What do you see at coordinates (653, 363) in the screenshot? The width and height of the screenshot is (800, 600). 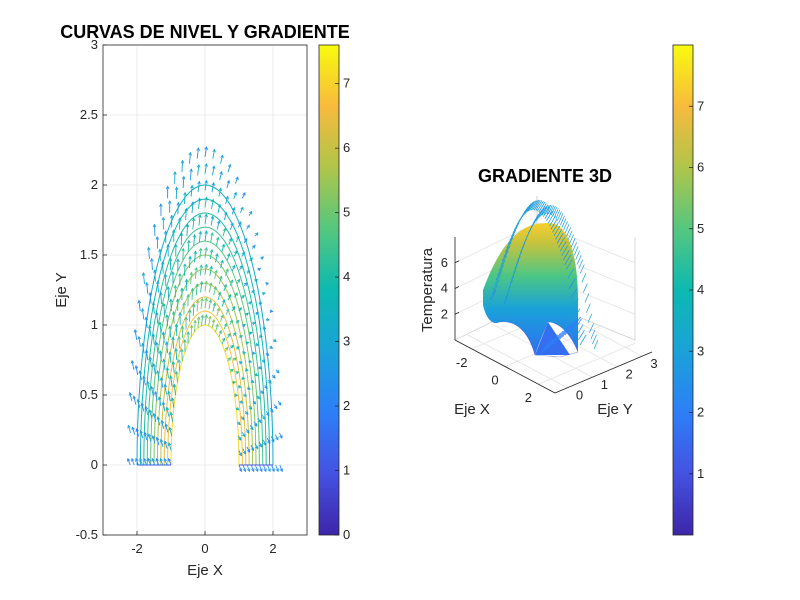 I see `chart2-ytick-label: 3` at bounding box center [653, 363].